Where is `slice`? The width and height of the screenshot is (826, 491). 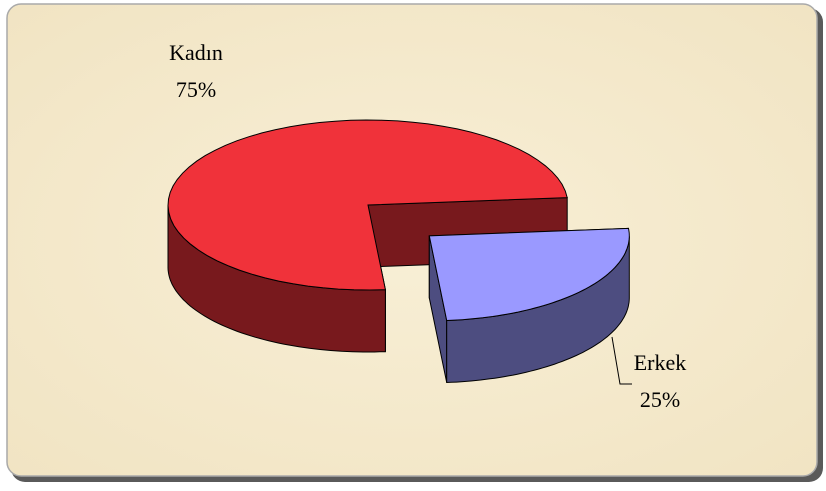
slice is located at coordinates (529, 305).